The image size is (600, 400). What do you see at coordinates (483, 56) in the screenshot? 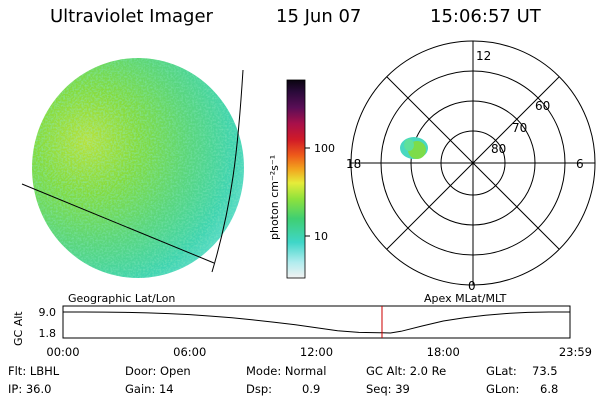
I see `mlt-label-12: 12` at bounding box center [483, 56].